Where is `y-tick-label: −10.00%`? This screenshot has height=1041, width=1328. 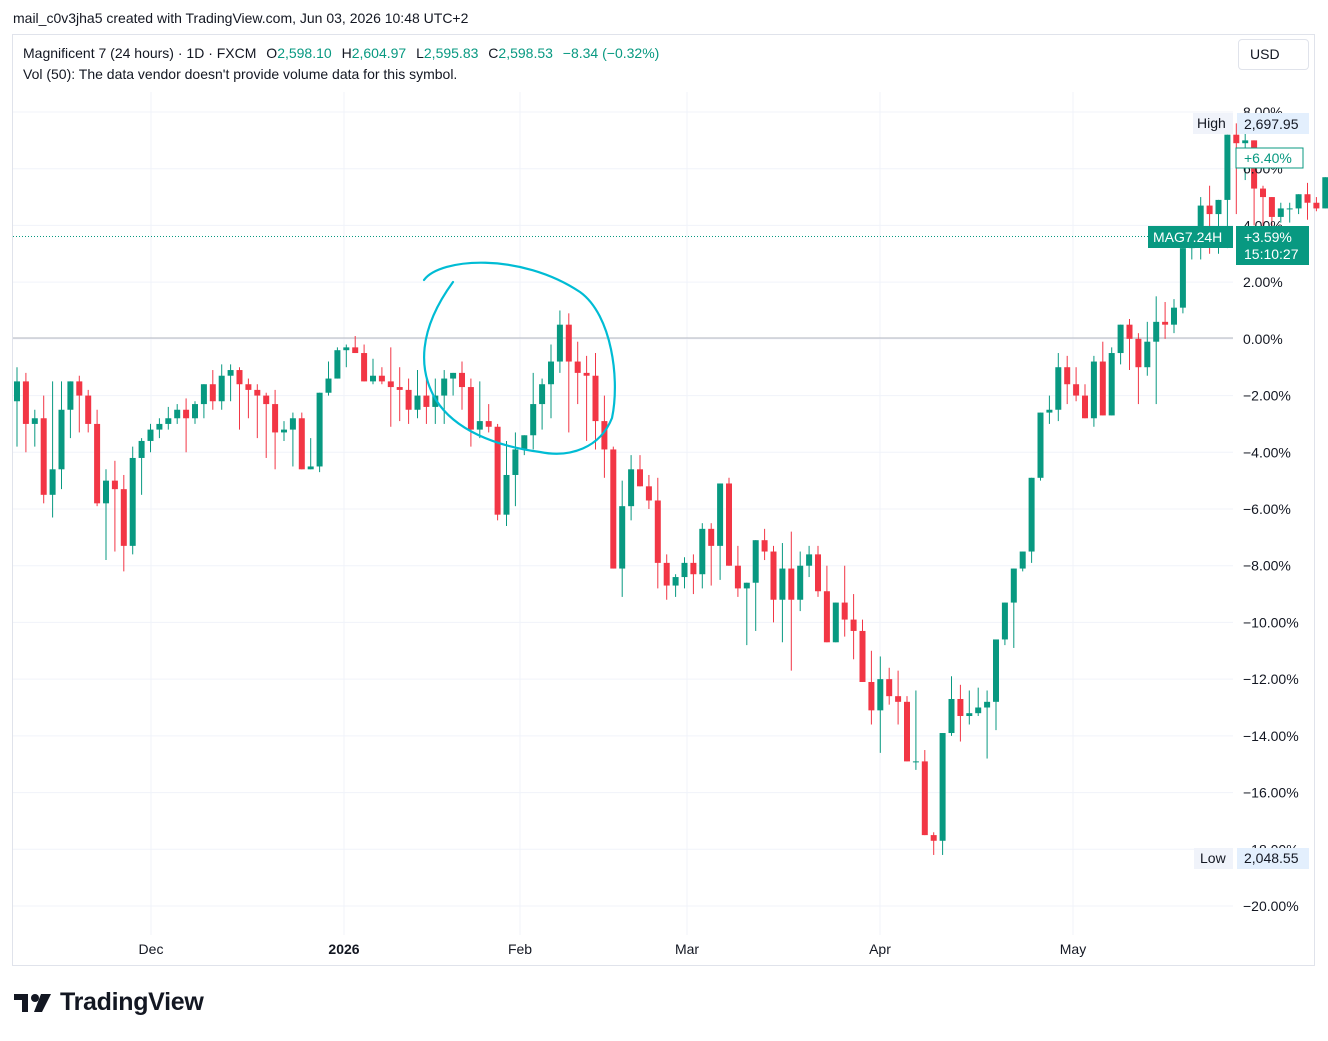 y-tick-label: −10.00% is located at coordinates (1271, 622).